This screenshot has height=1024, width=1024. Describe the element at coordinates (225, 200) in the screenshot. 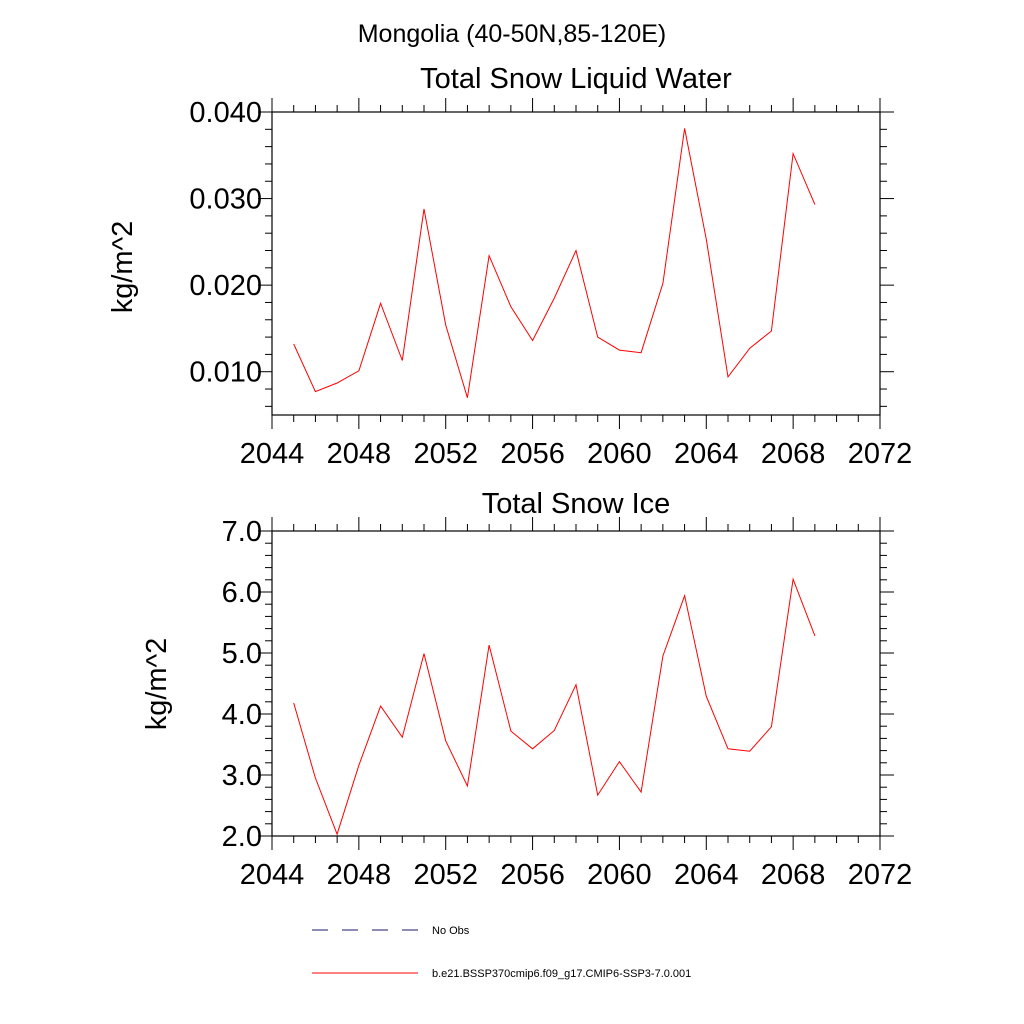

I see `y-tick-label: 0.030` at that location.